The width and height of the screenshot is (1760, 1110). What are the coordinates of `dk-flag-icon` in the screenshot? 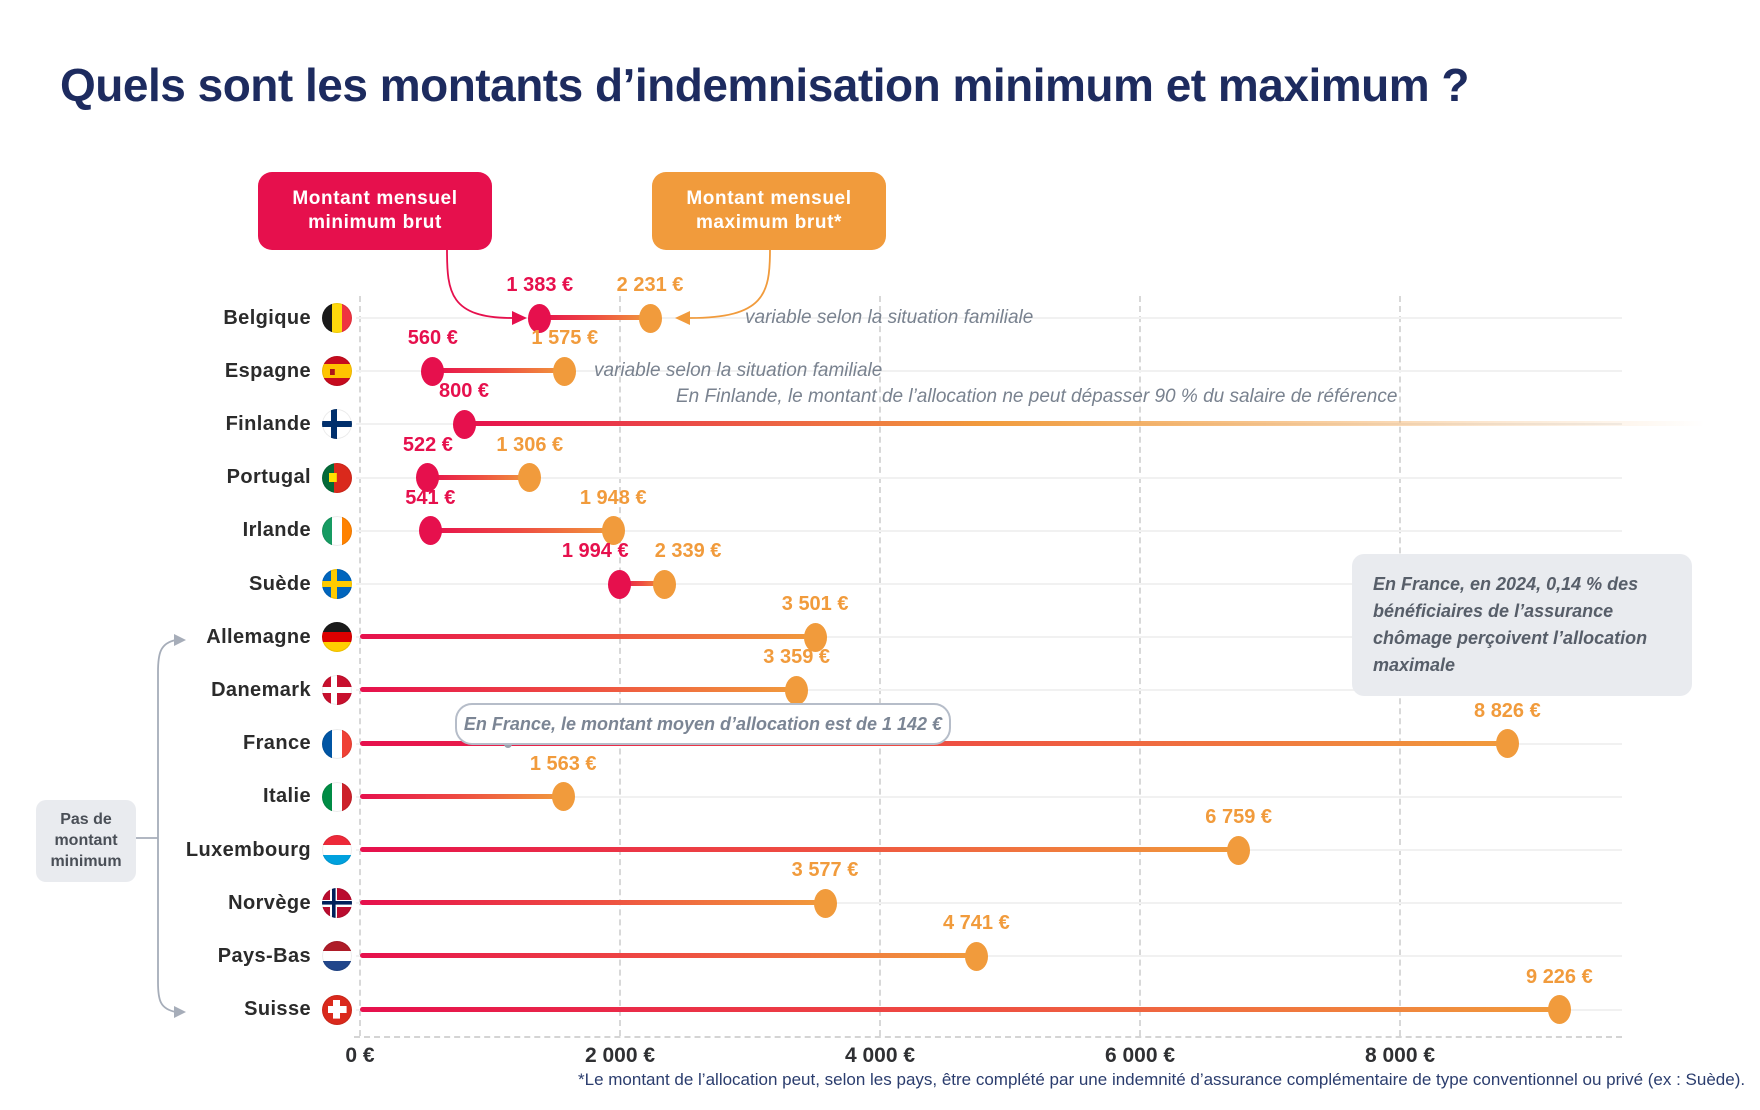 It's located at (337, 690).